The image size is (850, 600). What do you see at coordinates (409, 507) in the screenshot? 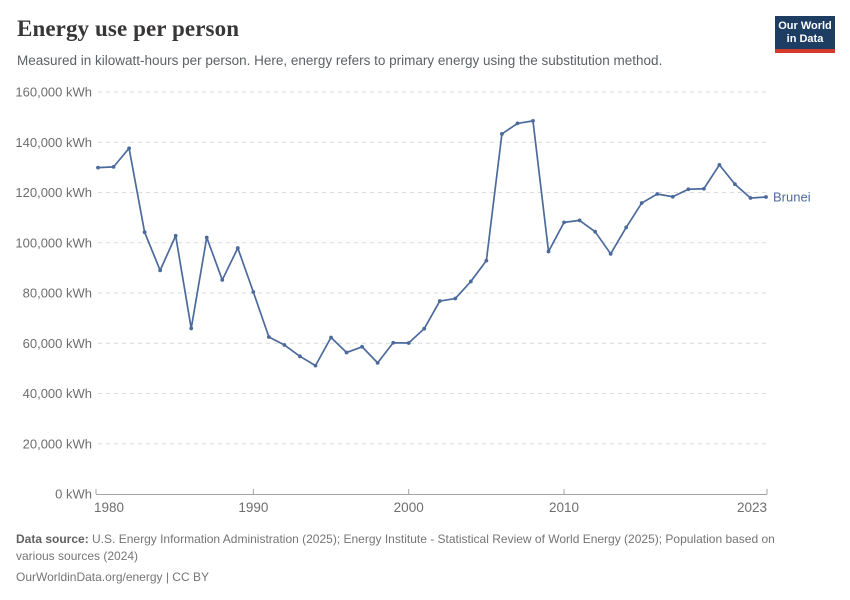
I see `x-tick-label: 2000` at bounding box center [409, 507].